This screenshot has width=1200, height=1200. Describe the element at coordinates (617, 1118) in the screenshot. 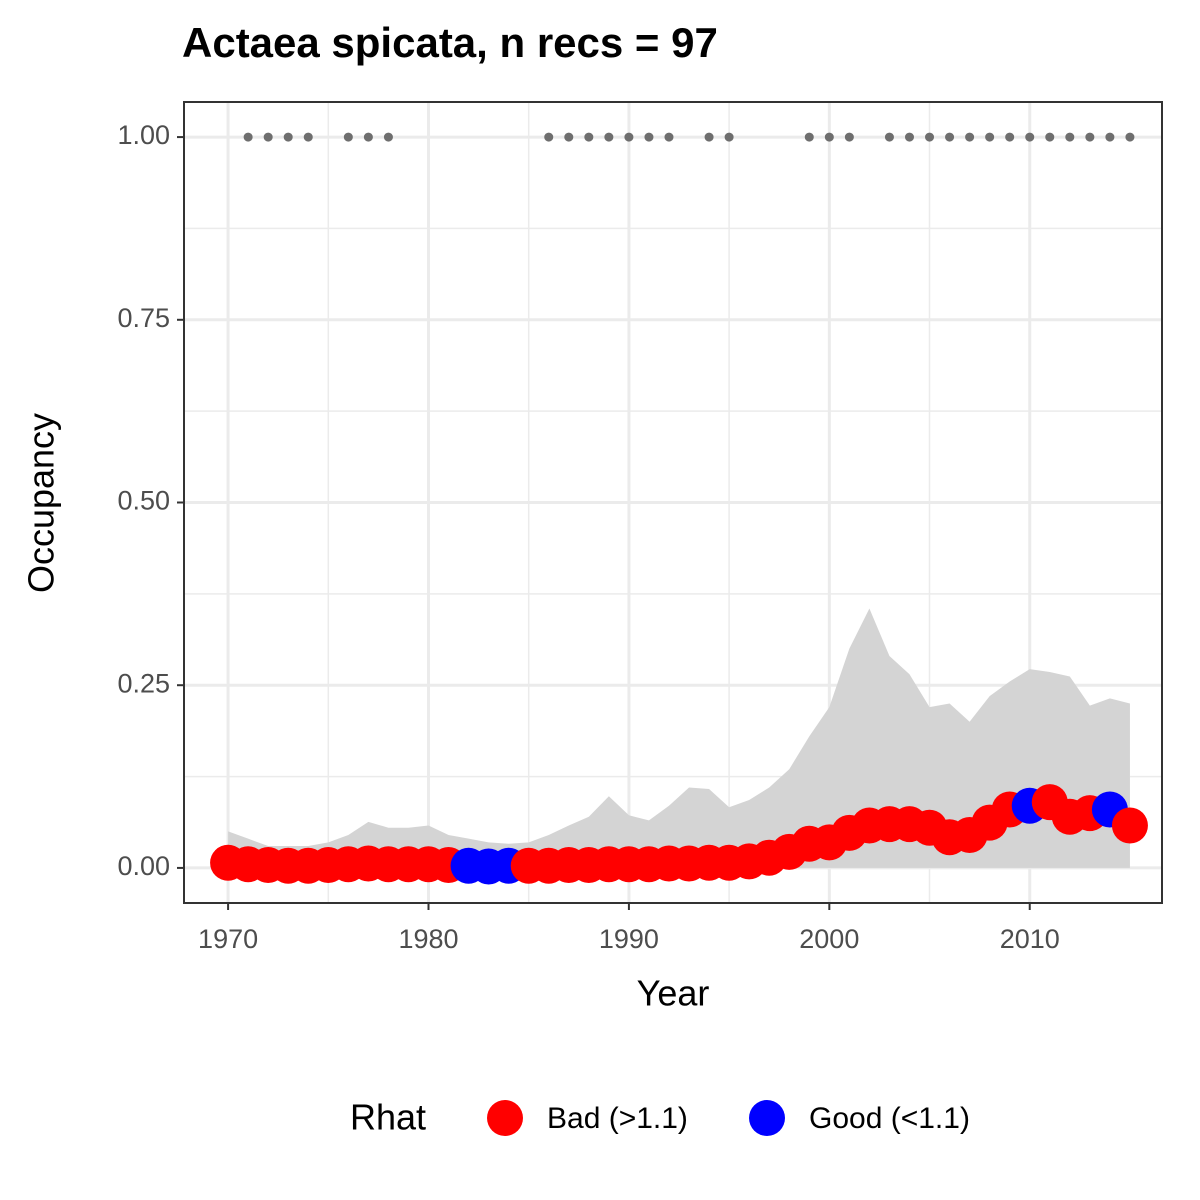

I see `legend-label: Bad (>1.1)` at that location.